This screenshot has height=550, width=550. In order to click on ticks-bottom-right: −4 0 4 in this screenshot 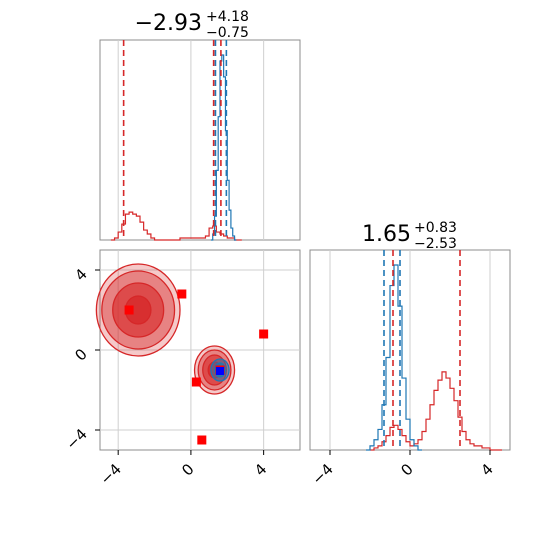, I will do `click(402, 469)`.